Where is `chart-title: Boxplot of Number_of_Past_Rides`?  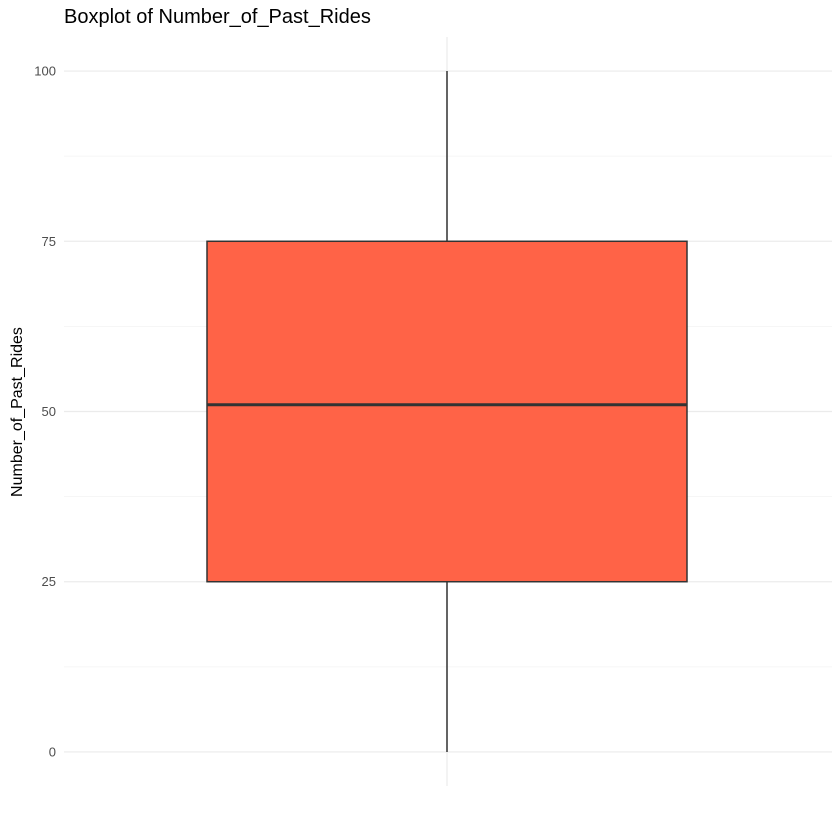 chart-title: Boxplot of Number_of_Past_Rides is located at coordinates (217, 17).